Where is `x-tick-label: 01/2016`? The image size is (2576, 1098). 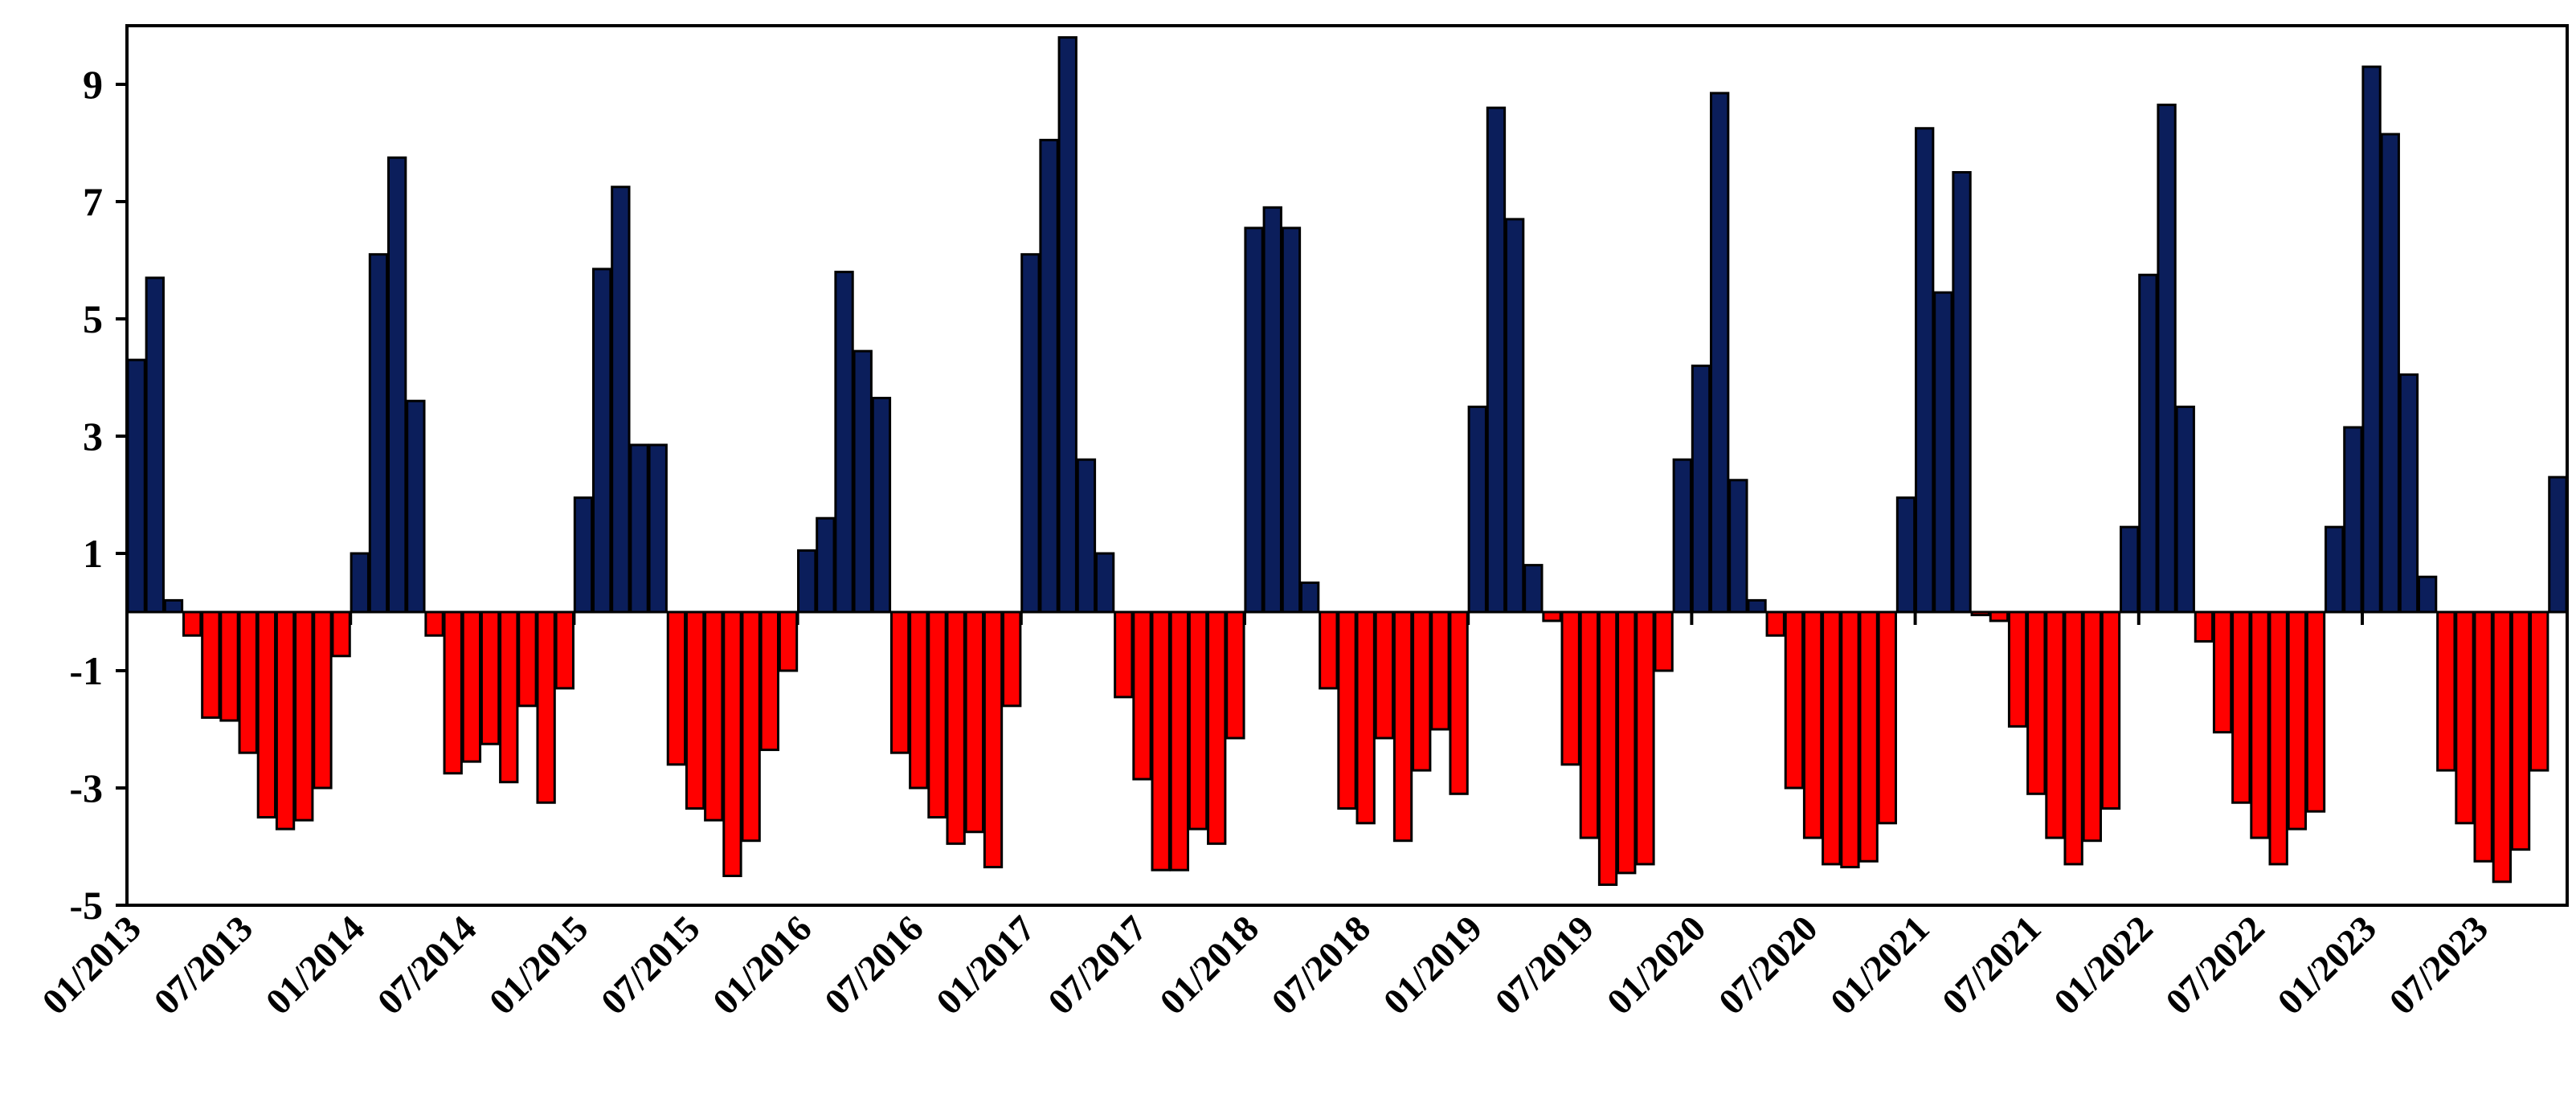 x-tick-label: 01/2016 is located at coordinates (762, 965).